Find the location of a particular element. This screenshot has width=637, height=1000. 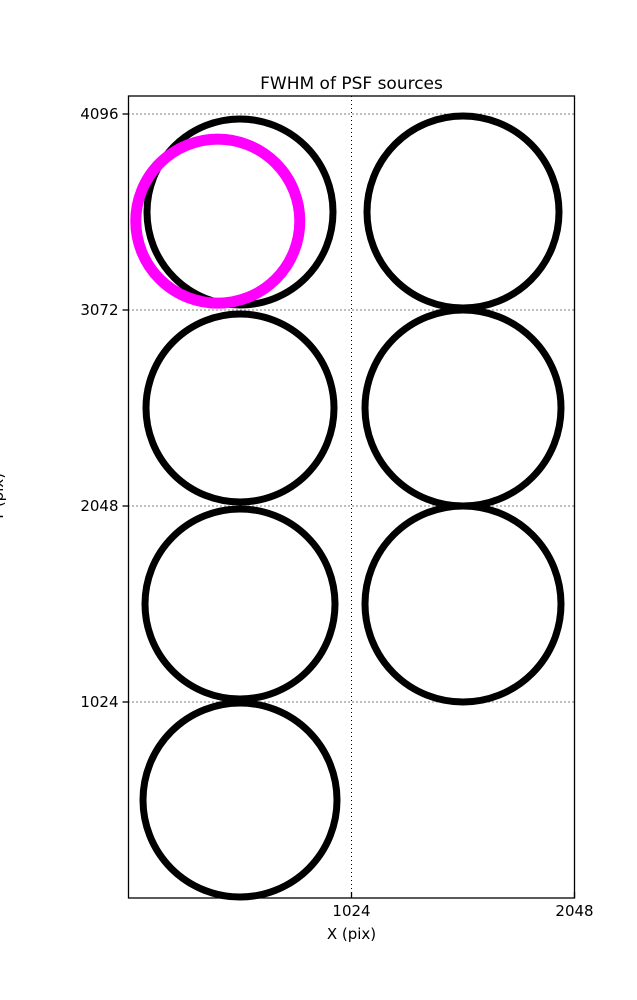

y-tick-label-4096: 4096 is located at coordinates (99, 114).